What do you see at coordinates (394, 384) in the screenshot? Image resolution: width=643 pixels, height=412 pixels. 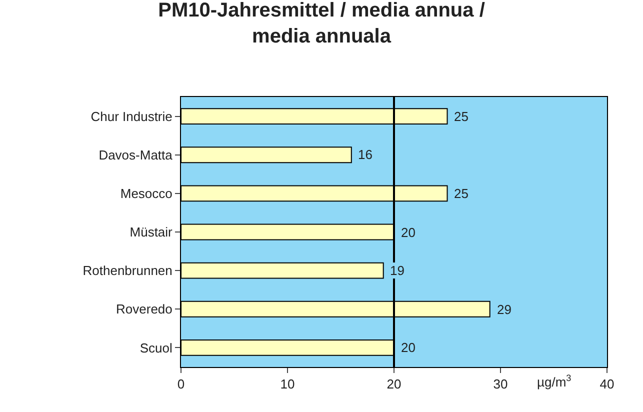 I see `x-tick-label: 20` at bounding box center [394, 384].